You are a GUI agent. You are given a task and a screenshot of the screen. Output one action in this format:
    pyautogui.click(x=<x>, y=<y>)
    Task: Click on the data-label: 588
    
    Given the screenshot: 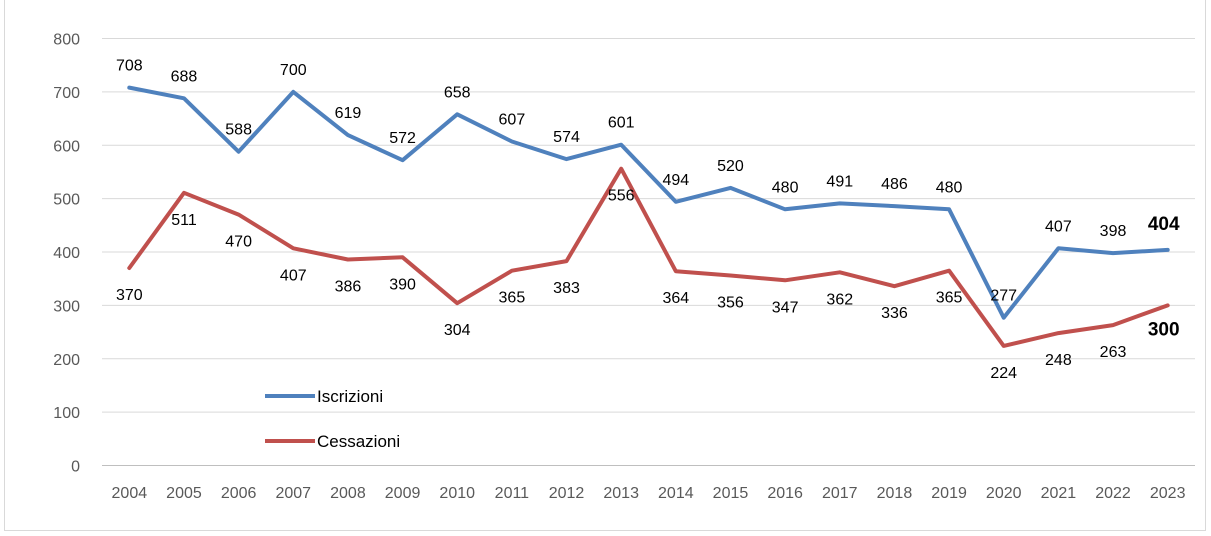 What is the action you would take?
    pyautogui.click(x=238, y=130)
    